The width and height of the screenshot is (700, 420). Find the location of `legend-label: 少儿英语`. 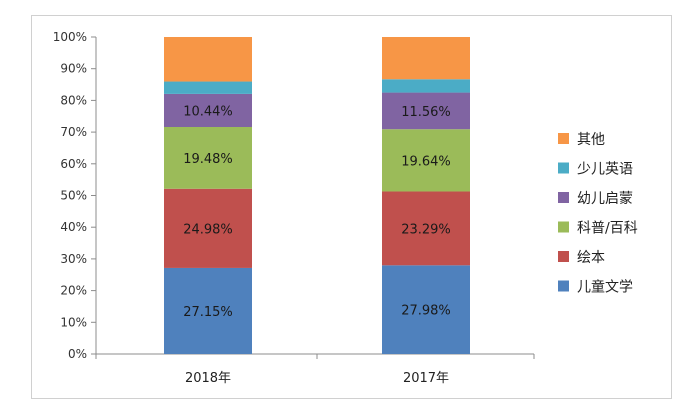

legend-label: 少儿英语 is located at coordinates (605, 169).